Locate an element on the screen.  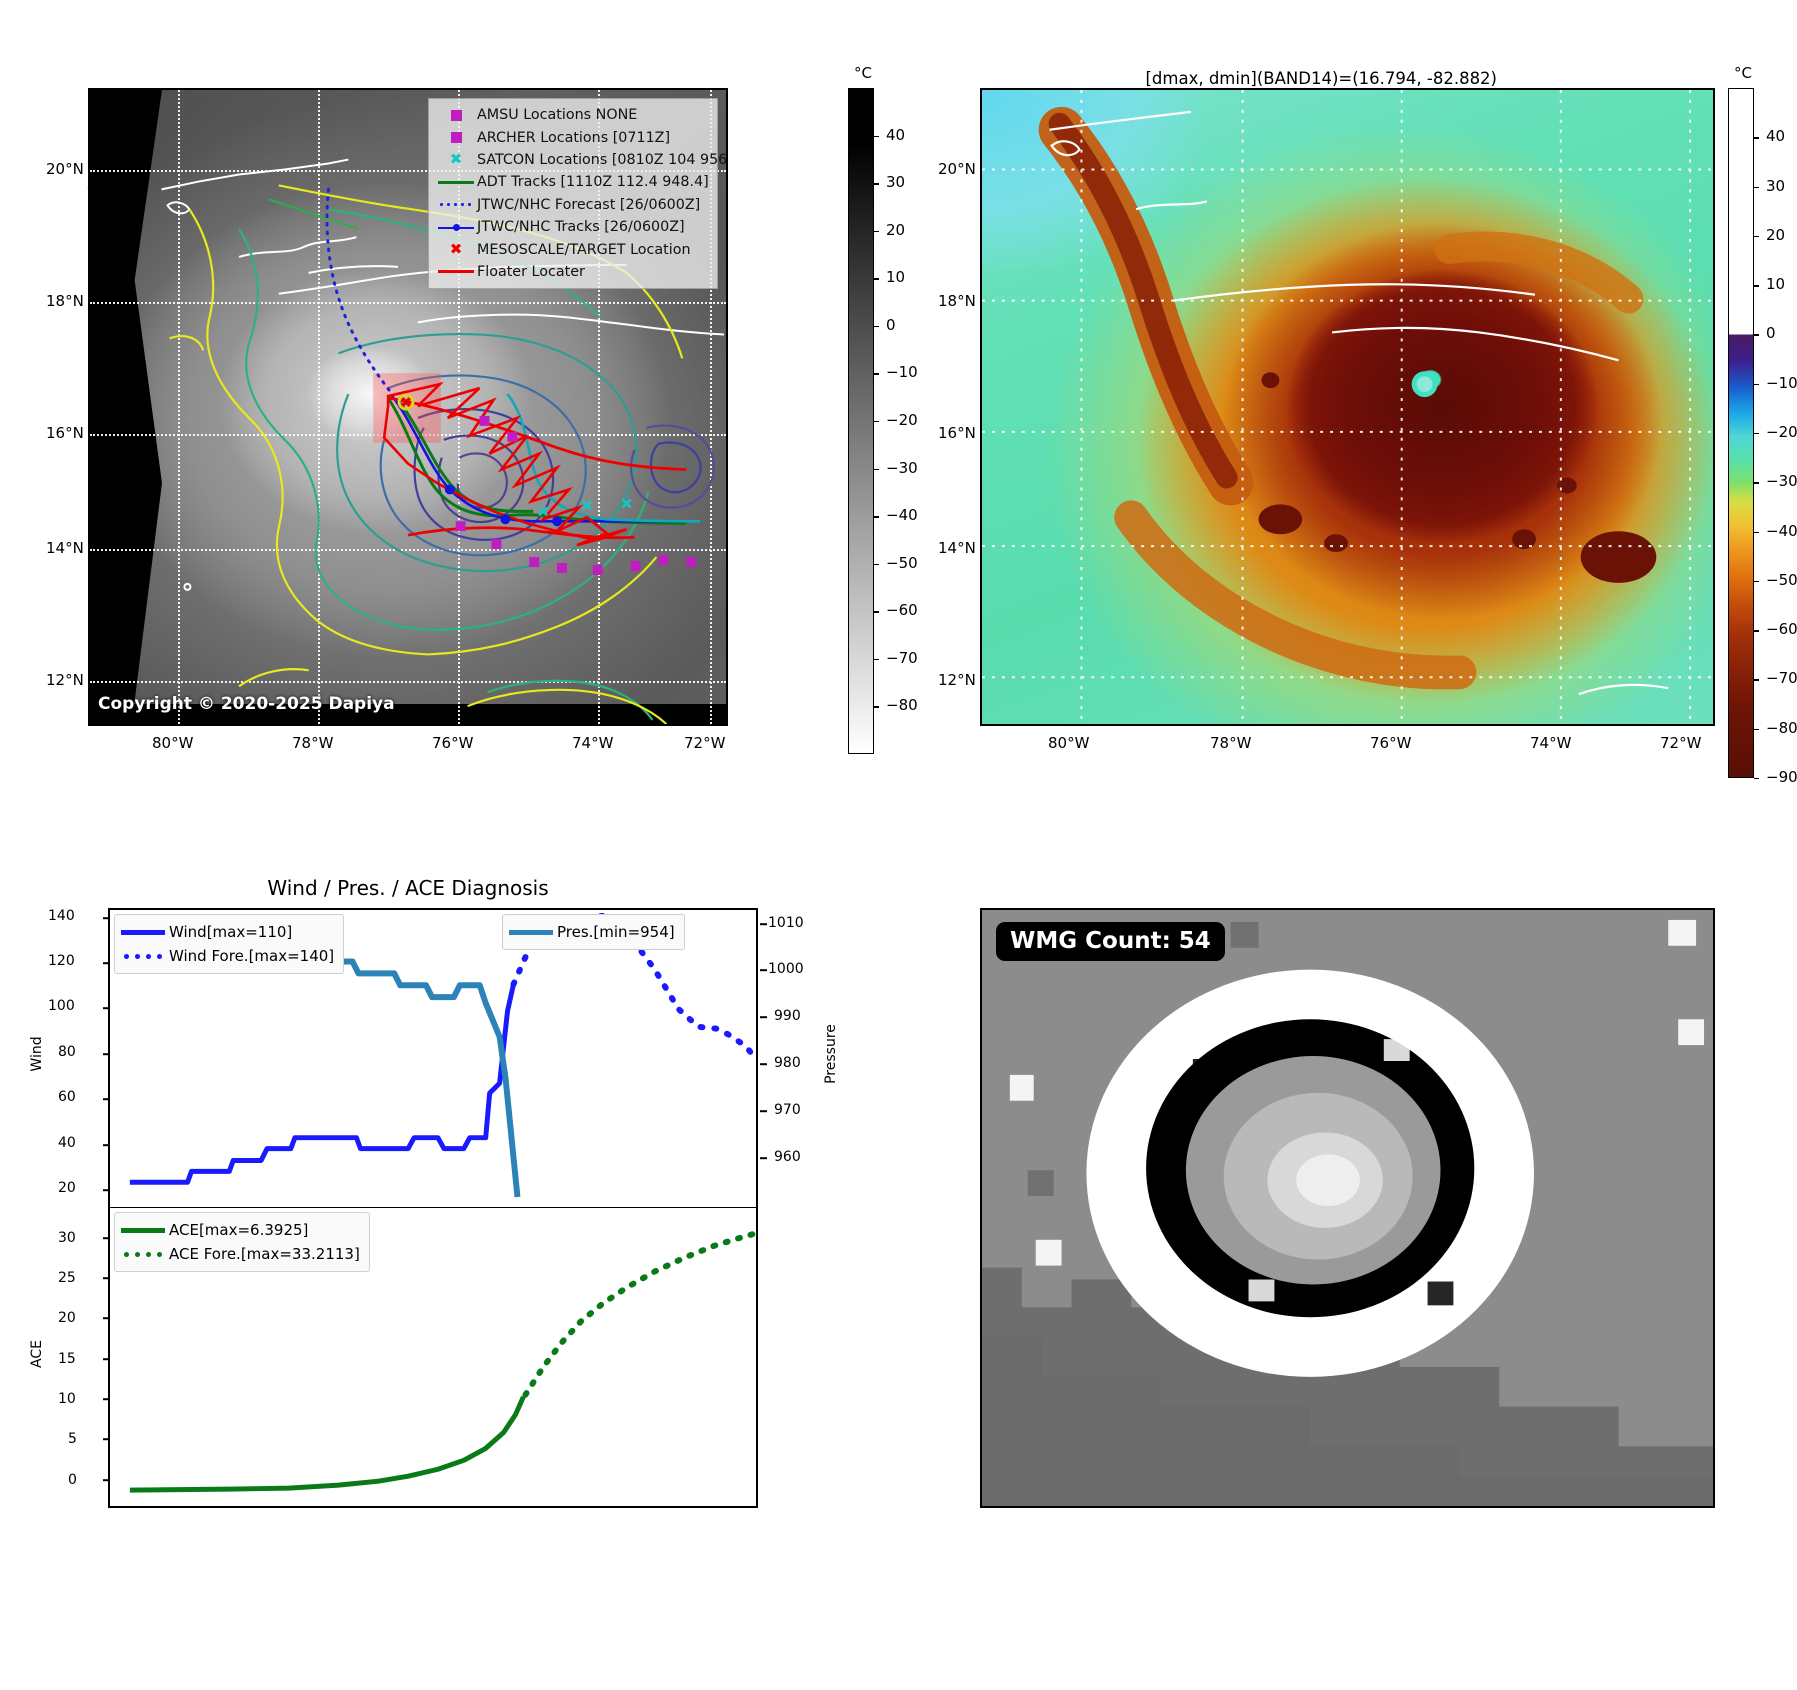
wind-ytick-40: 40 is located at coordinates (67, 1143).